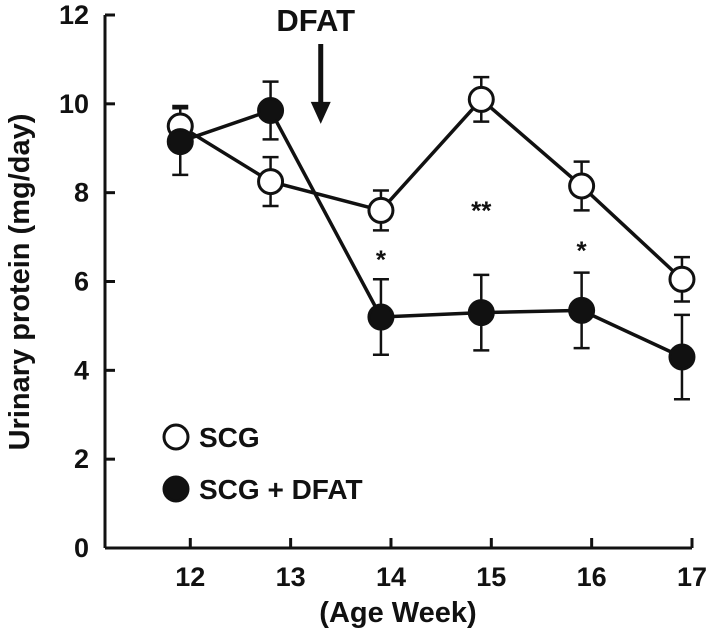 The height and width of the screenshot is (640, 709). What do you see at coordinates (391, 577) in the screenshot?
I see `x-tick-label: 14` at bounding box center [391, 577].